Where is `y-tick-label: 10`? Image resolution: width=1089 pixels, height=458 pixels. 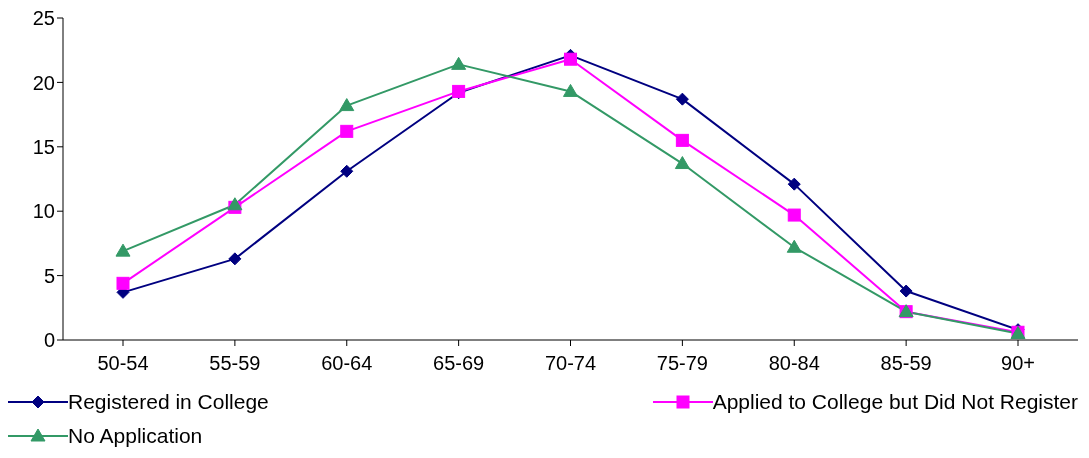 y-tick-label: 10 is located at coordinates (43, 211).